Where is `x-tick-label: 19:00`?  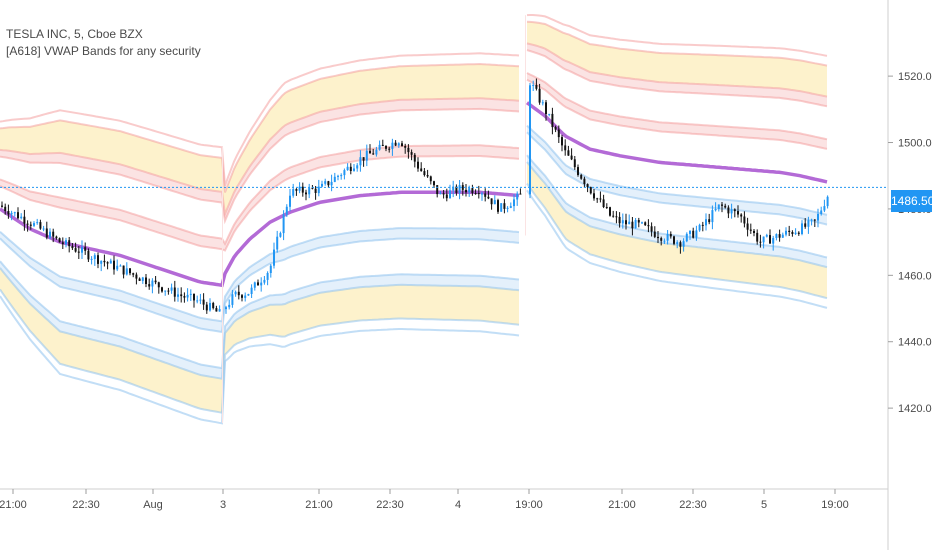
x-tick-label: 19:00 is located at coordinates (529, 505).